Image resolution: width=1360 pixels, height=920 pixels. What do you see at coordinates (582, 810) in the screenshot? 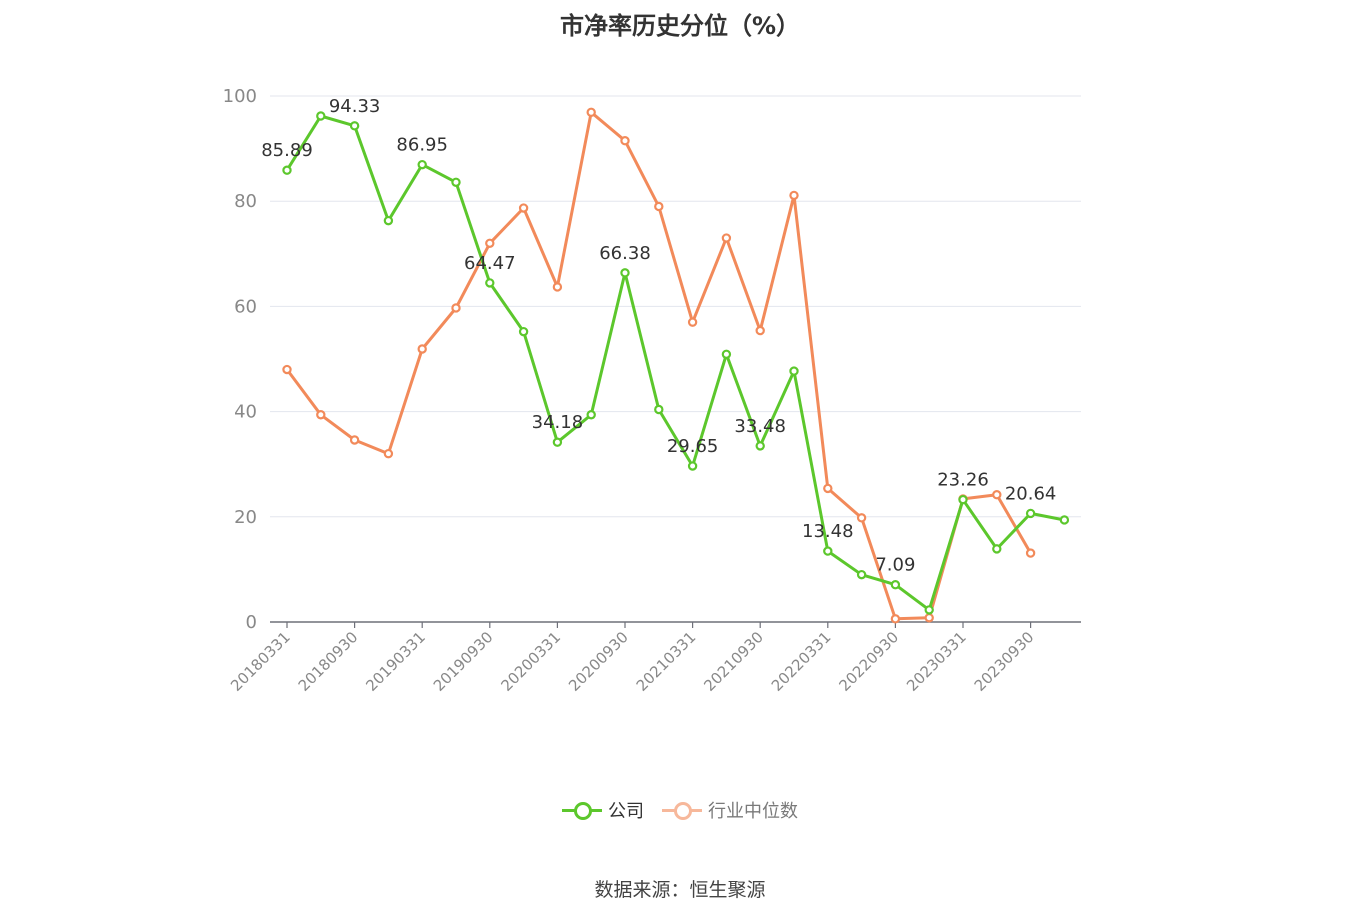
I see `legend-company-marker-icon` at bounding box center [582, 810].